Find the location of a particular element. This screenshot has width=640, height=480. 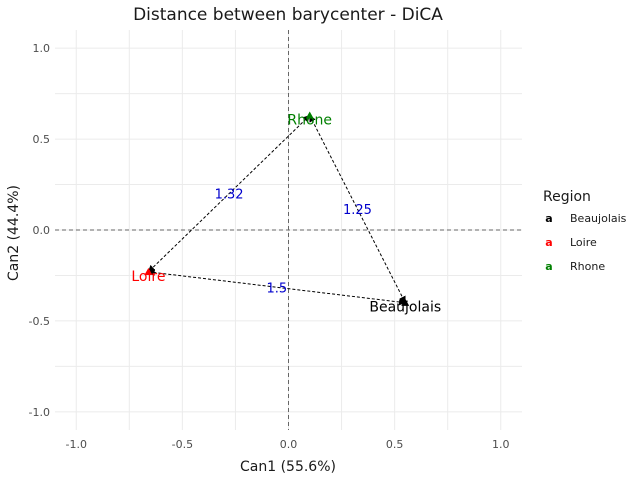

distance-label: 1.25 is located at coordinates (357, 210).